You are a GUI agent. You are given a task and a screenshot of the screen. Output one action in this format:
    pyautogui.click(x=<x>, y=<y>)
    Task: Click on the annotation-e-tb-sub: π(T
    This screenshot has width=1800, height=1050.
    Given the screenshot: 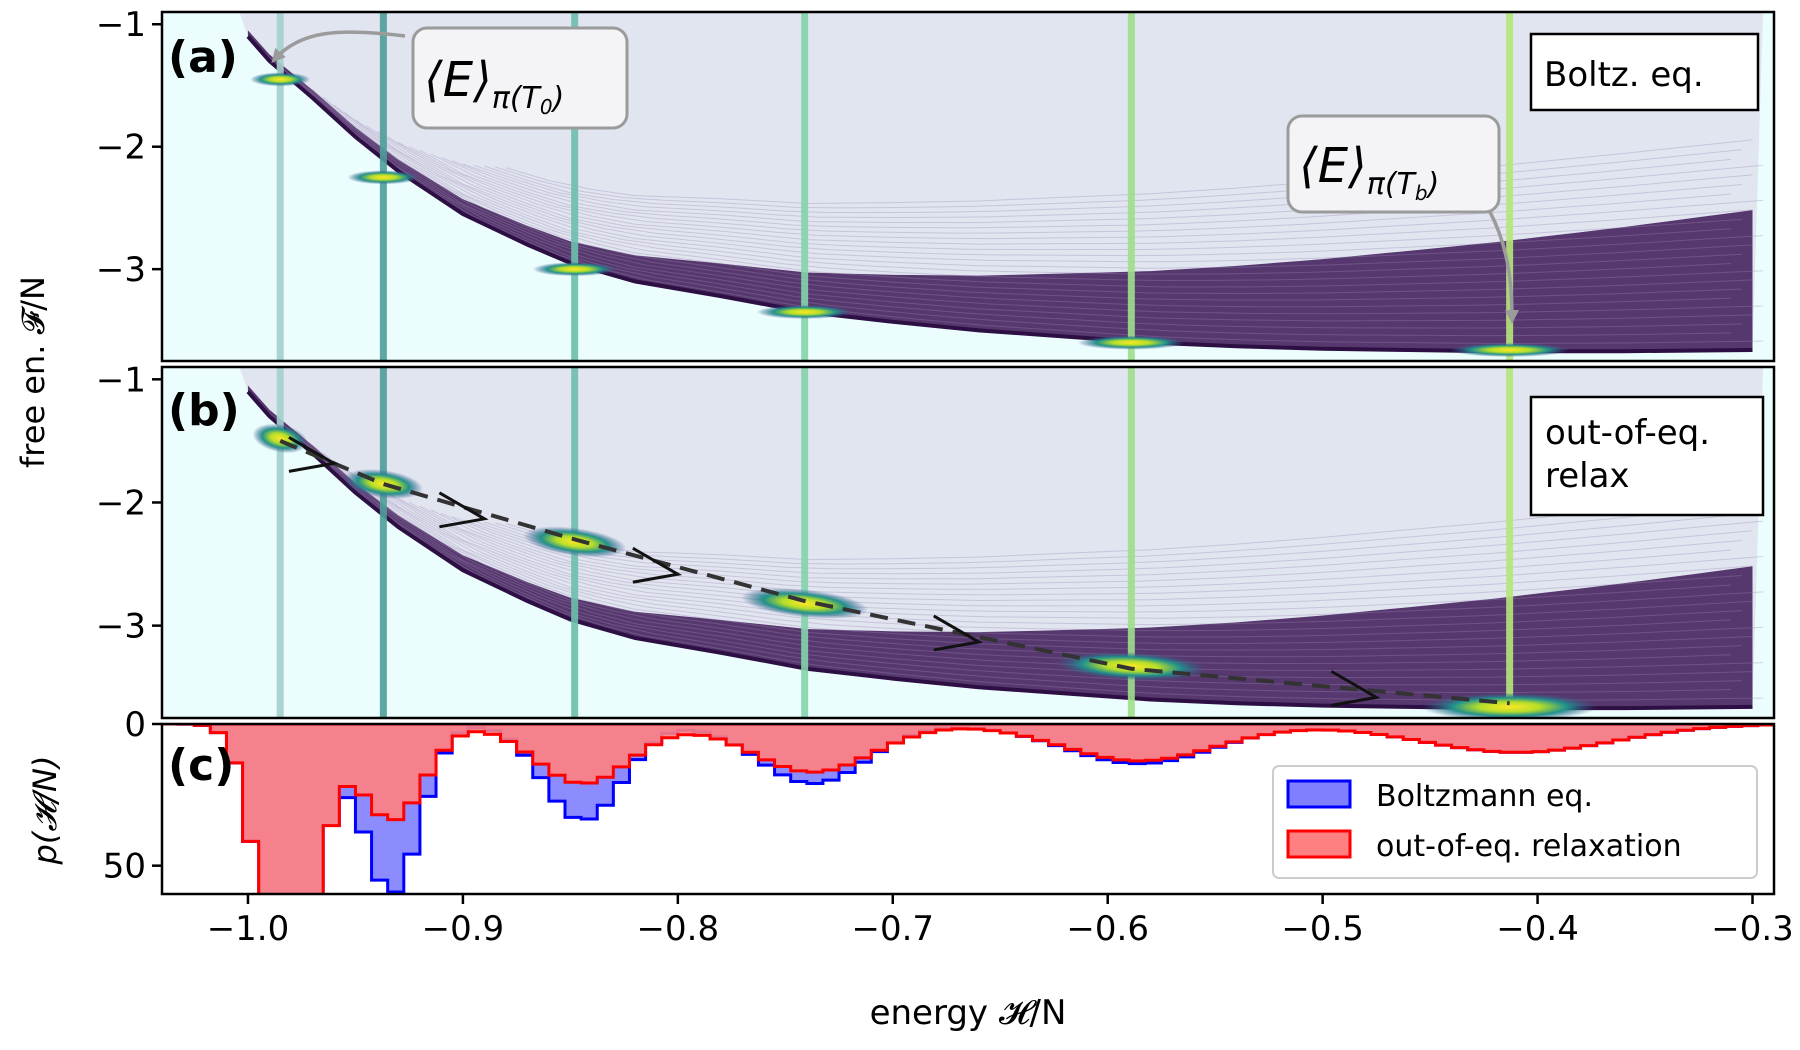 What is the action you would take?
    pyautogui.click(x=1392, y=184)
    